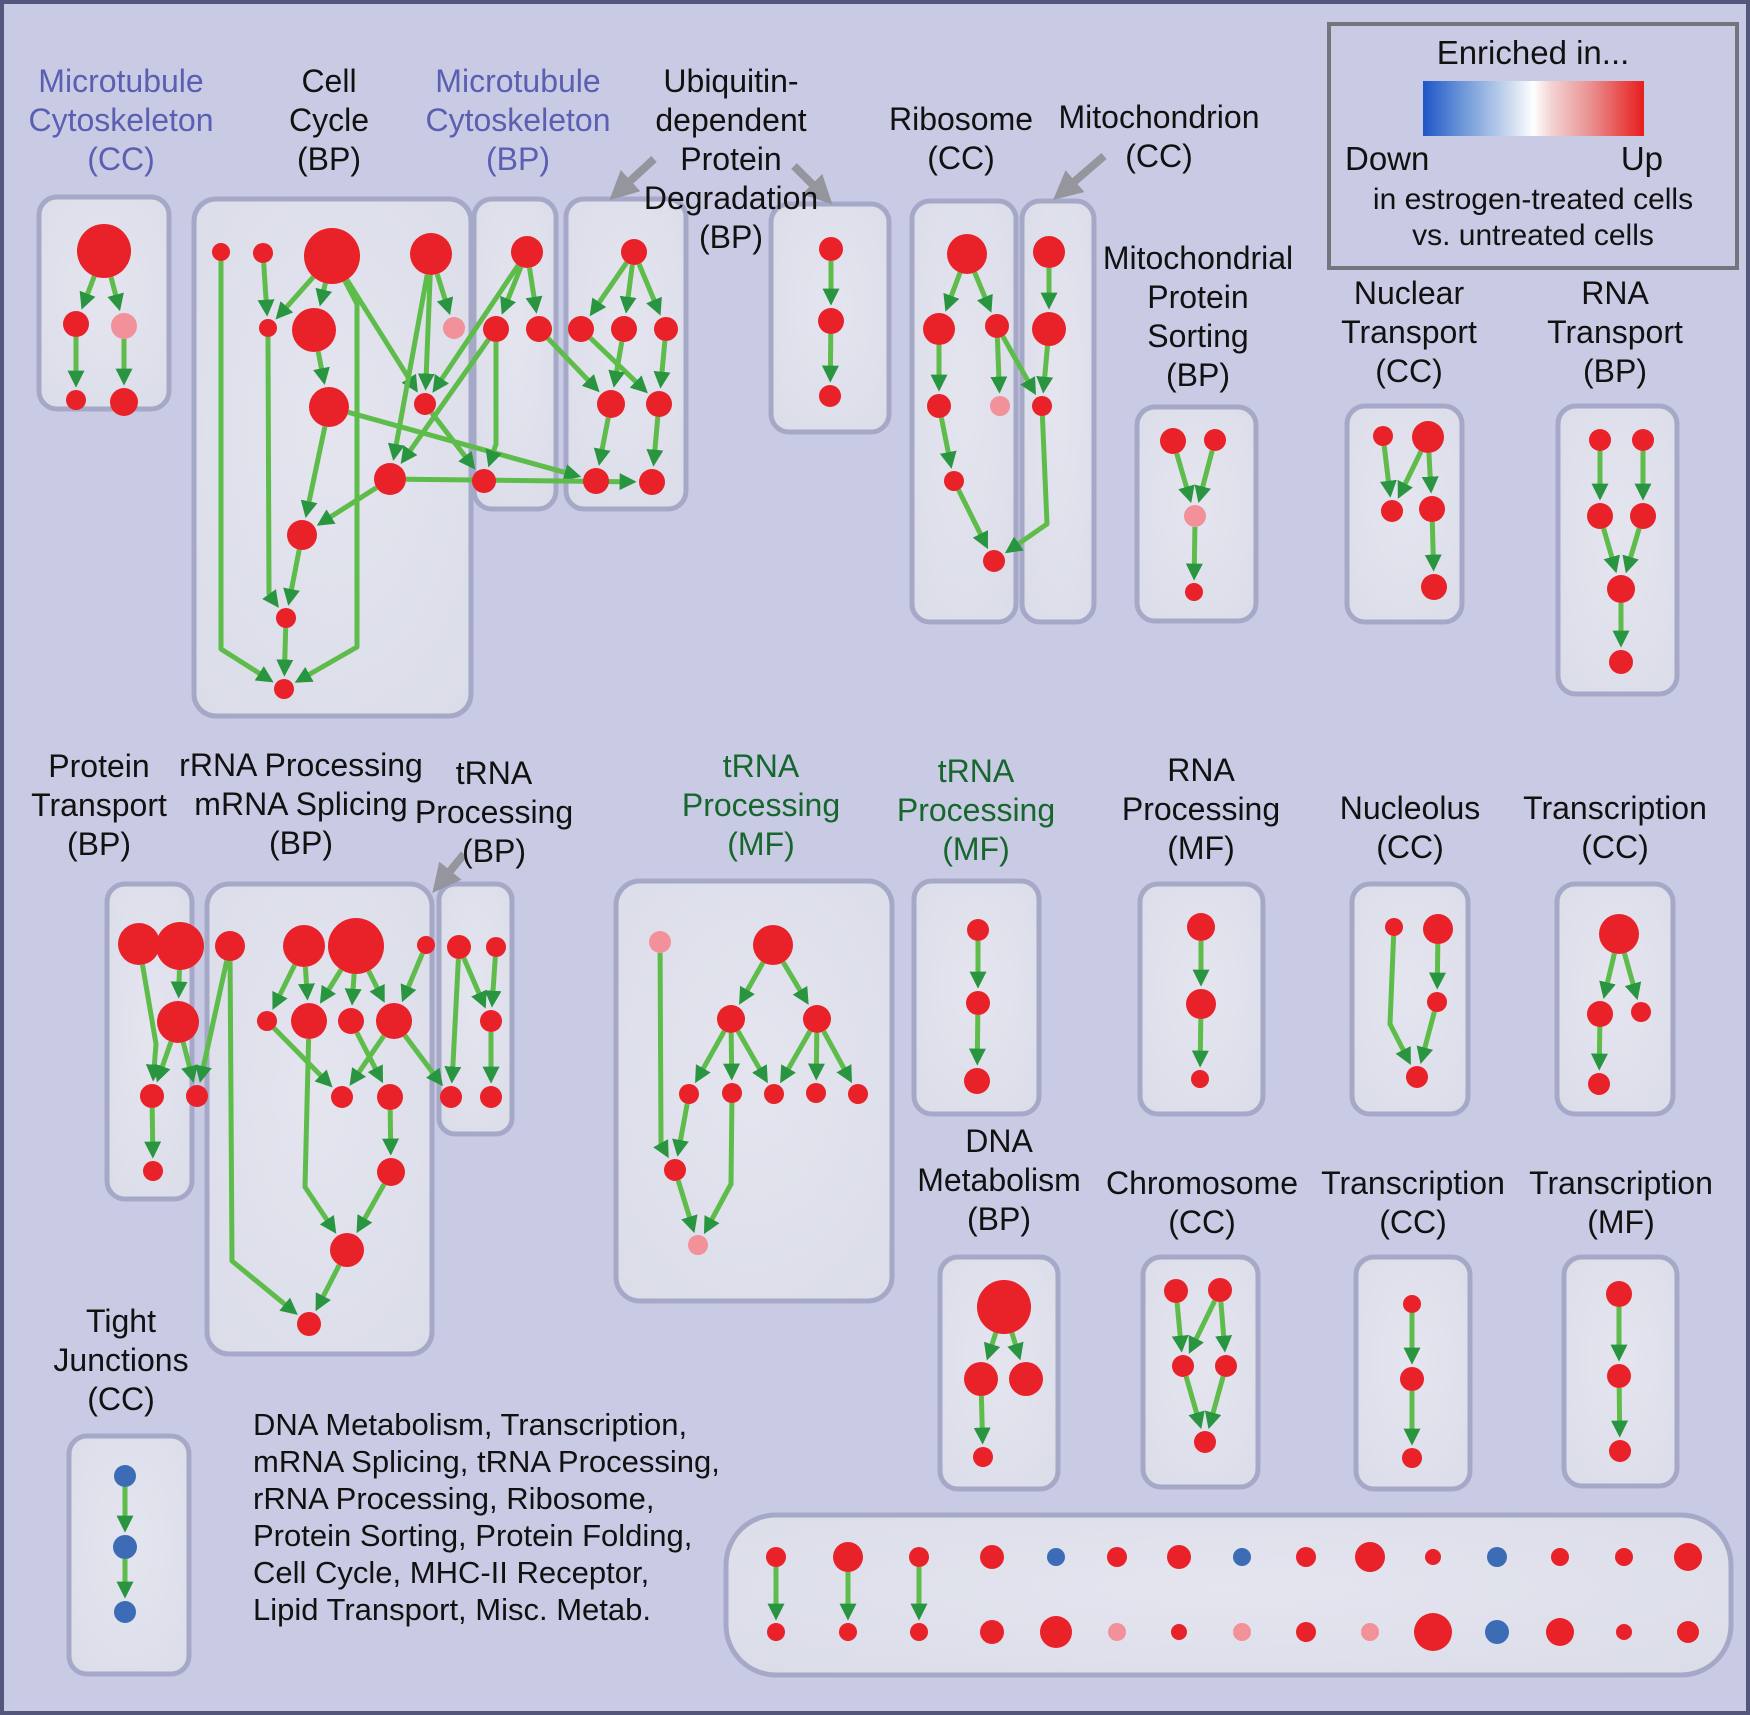 The image size is (1750, 1715). Describe the element at coordinates (1619, 934) in the screenshot. I see `go-term-node-c0` at that location.